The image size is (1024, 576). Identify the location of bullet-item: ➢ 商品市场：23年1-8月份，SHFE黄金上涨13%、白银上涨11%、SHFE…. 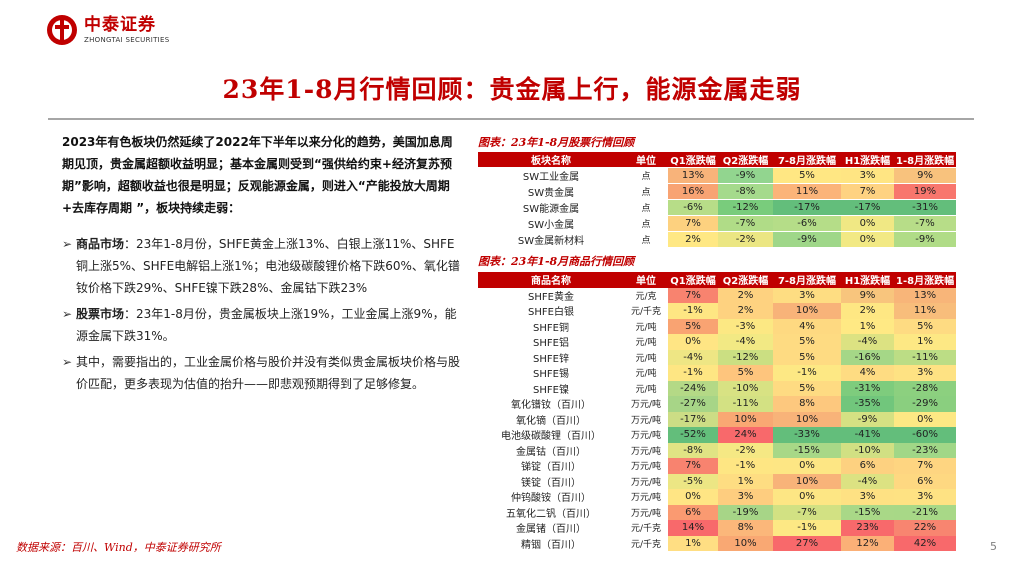
(263, 266).